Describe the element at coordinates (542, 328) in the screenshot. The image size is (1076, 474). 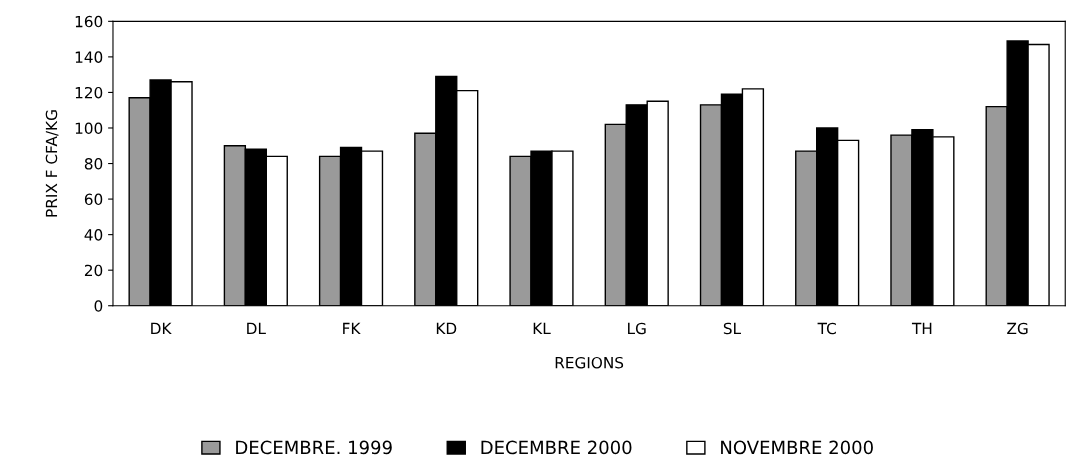
I see `x-tick-label: KL` at that location.